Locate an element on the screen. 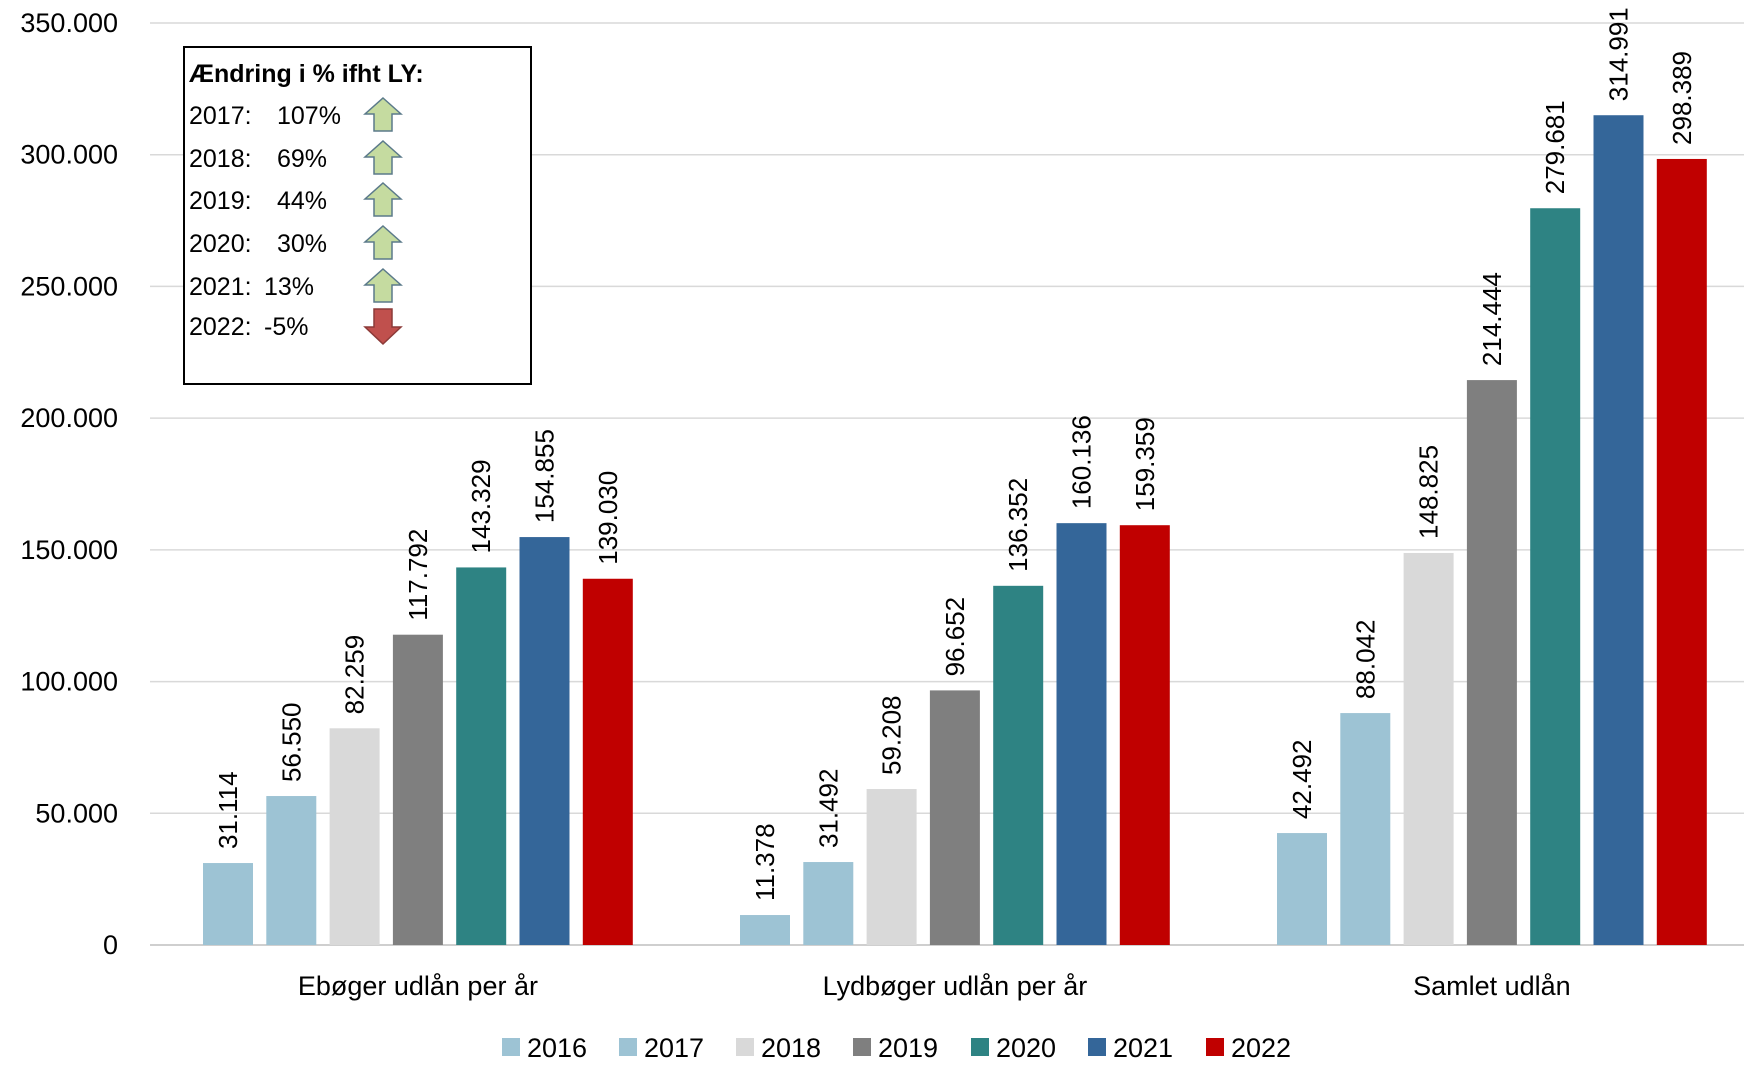 The image size is (1744, 1065). annotation-value: 69% is located at coordinates (302, 159).